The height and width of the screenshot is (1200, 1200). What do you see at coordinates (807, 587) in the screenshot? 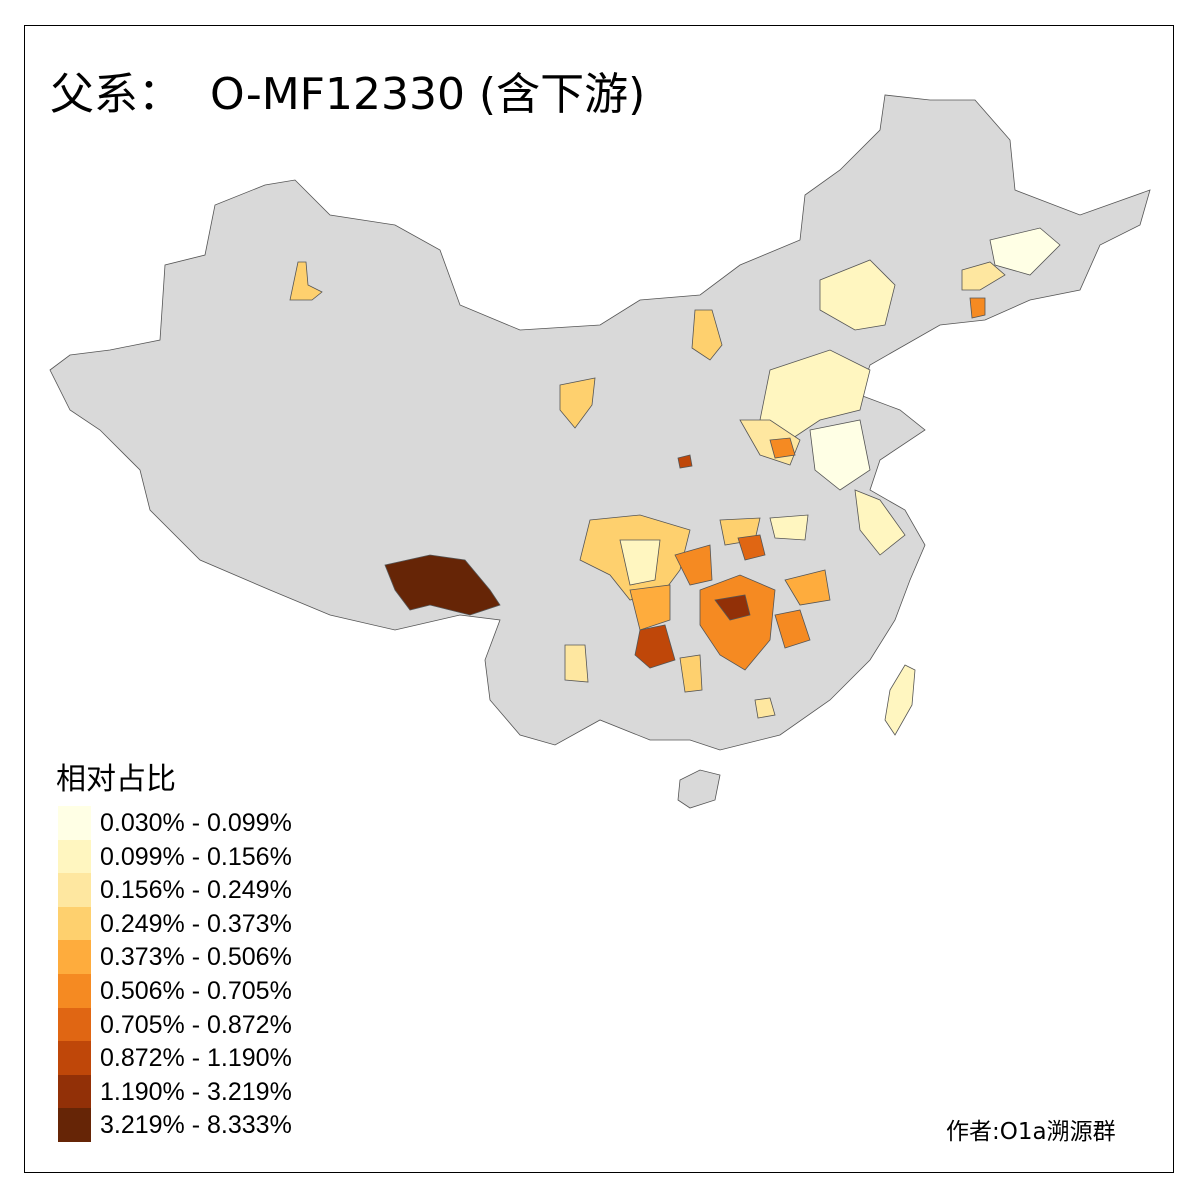
I see `anhui-jiangxi-region` at bounding box center [807, 587].